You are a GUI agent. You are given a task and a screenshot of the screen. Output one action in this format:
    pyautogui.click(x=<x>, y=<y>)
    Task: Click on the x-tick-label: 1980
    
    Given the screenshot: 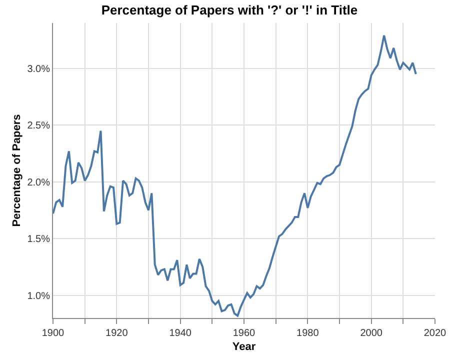 What is the action you would take?
    pyautogui.click(x=308, y=333)
    